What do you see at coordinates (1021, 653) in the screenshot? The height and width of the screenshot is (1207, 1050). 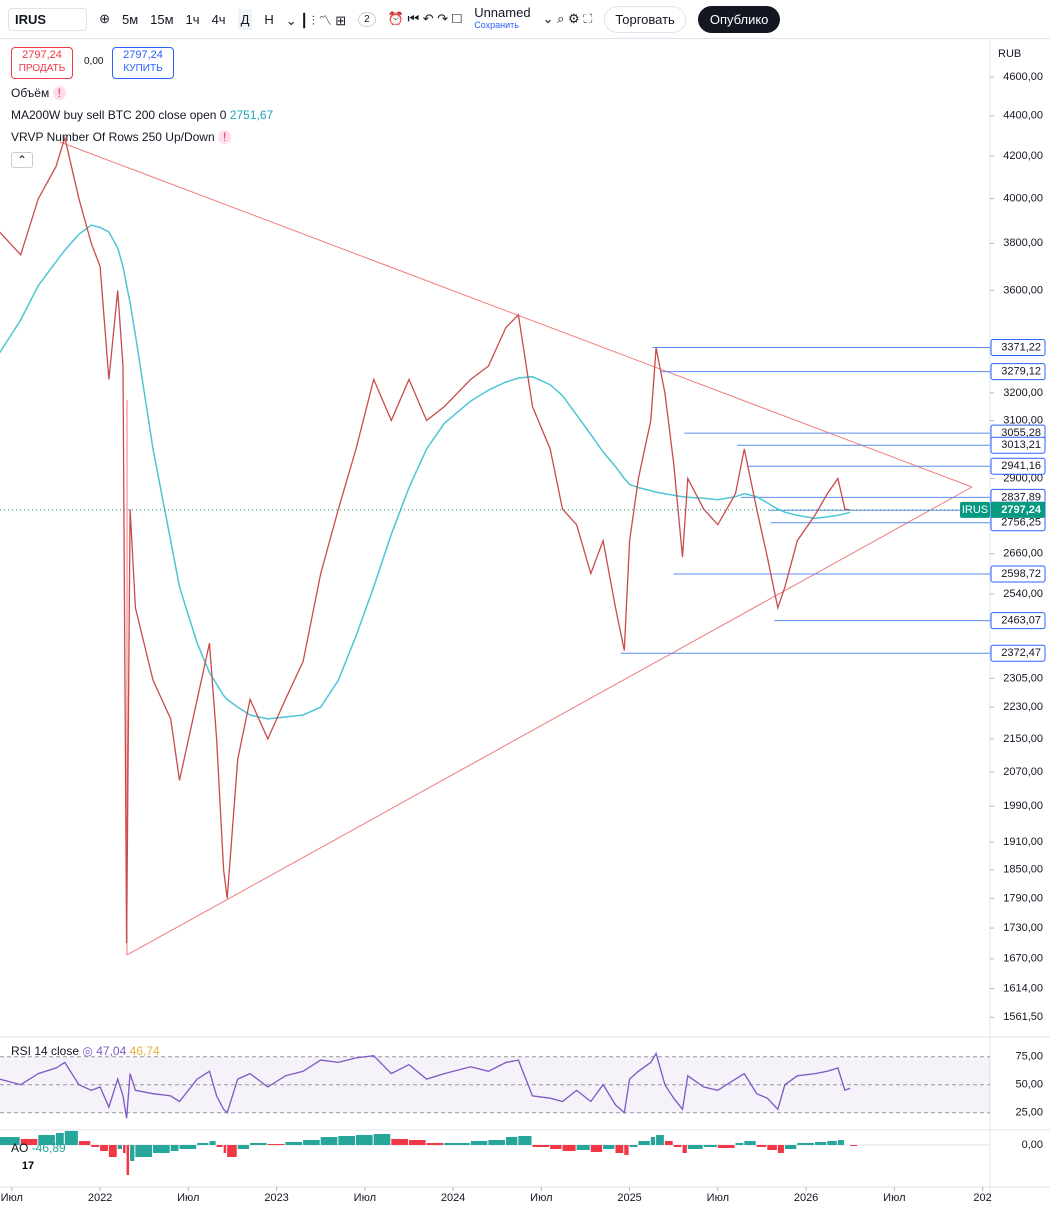 I see `level-label: 2372,47` at bounding box center [1021, 653].